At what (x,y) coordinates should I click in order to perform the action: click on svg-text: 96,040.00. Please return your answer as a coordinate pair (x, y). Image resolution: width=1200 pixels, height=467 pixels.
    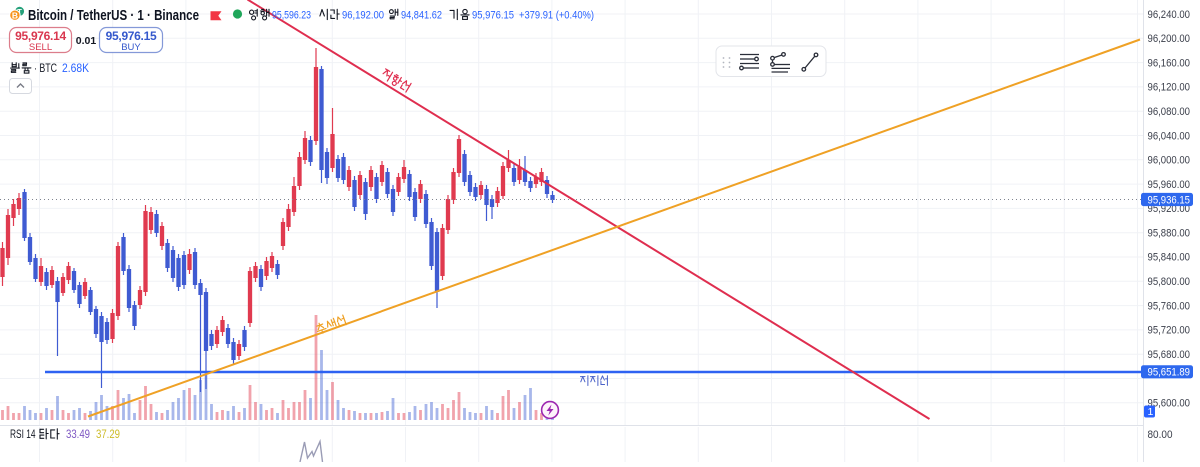
    Looking at the image, I should click on (1169, 136).